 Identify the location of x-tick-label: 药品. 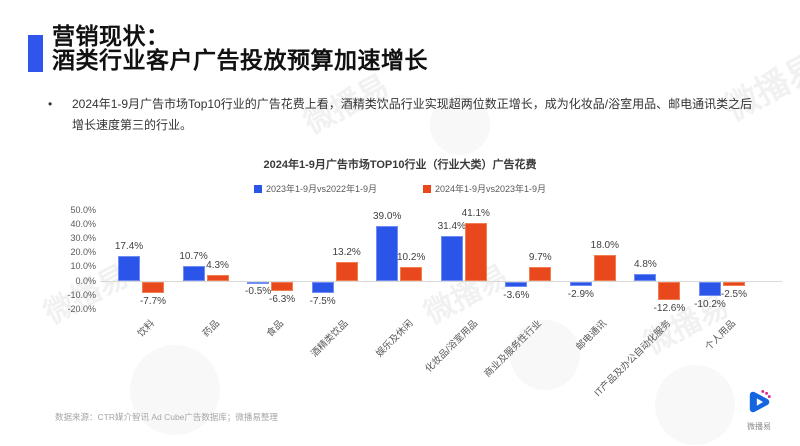
(211, 329).